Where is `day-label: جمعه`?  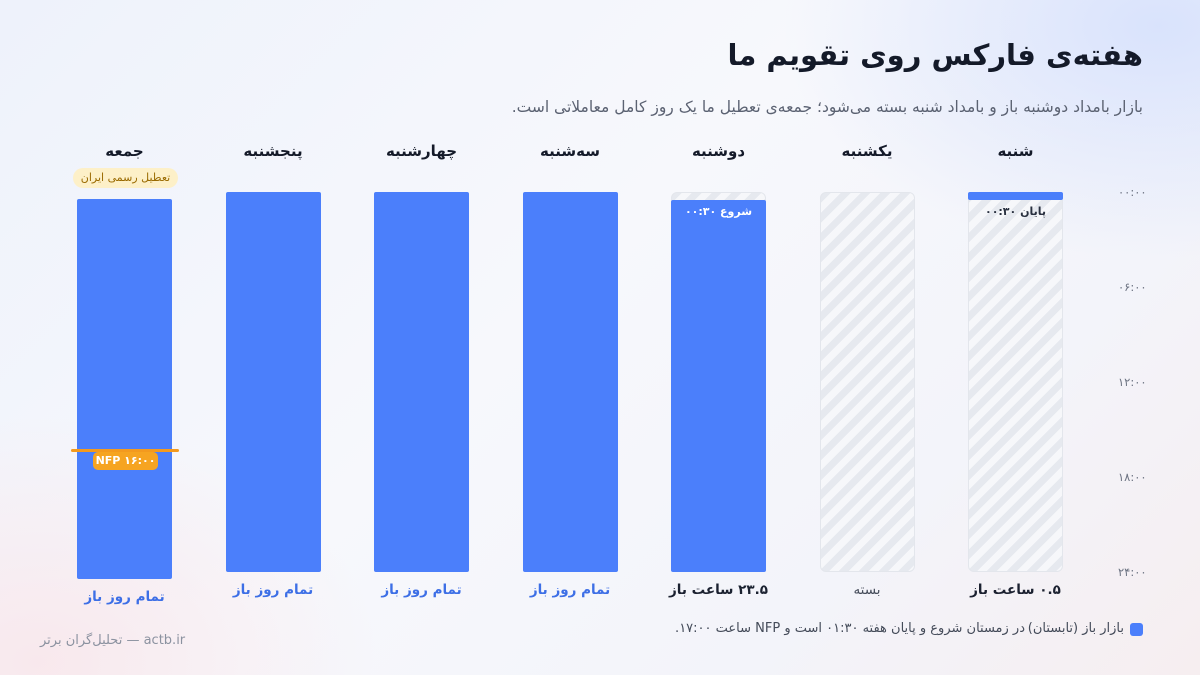
day-label: جمعه is located at coordinates (124, 151).